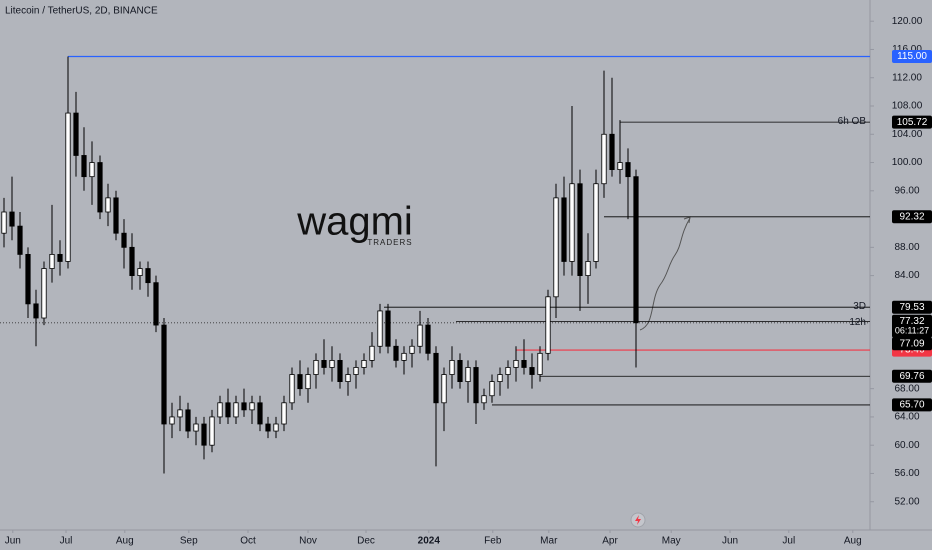  Describe the element at coordinates (859, 306) in the screenshot. I see `level-name: 3D` at that location.